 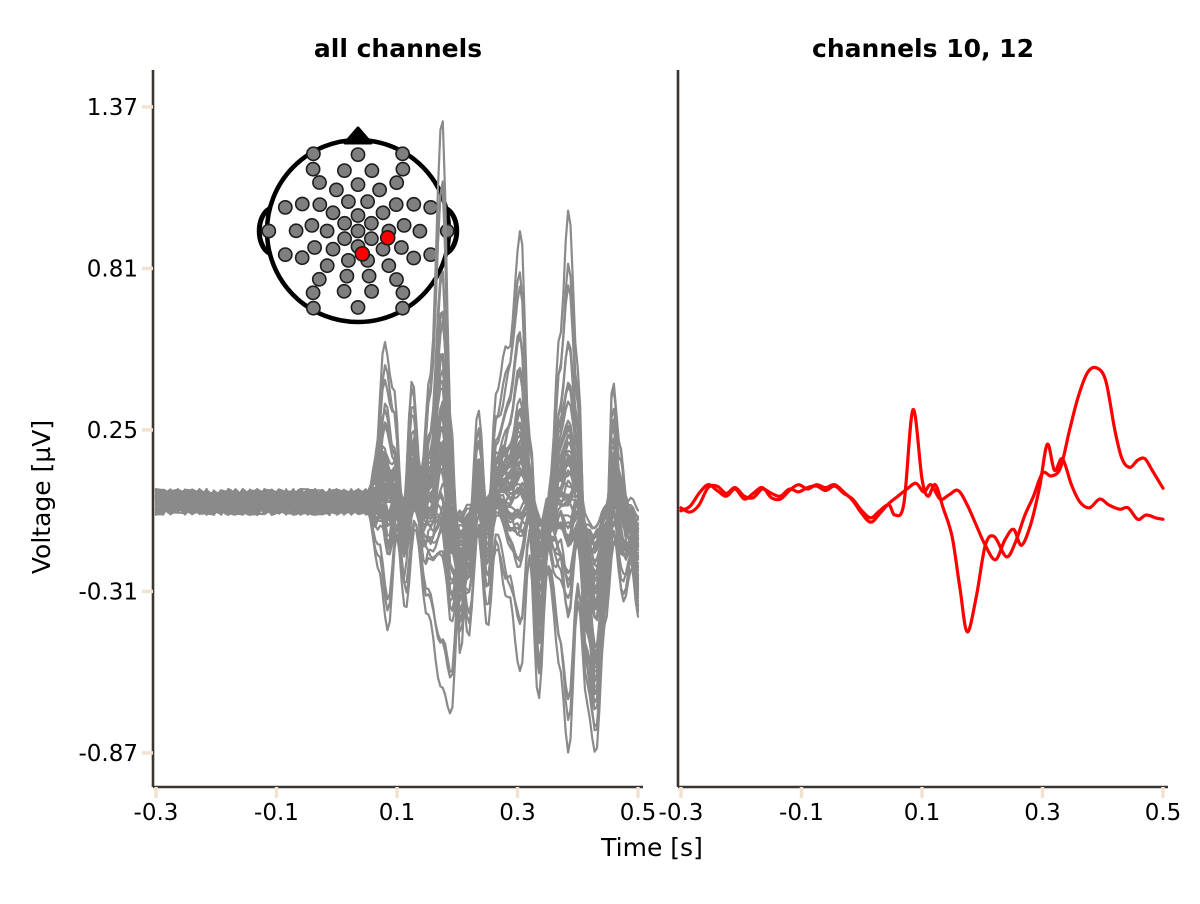 I want to click on right-panel-title: channels 10, 12, so click(x=923, y=48).